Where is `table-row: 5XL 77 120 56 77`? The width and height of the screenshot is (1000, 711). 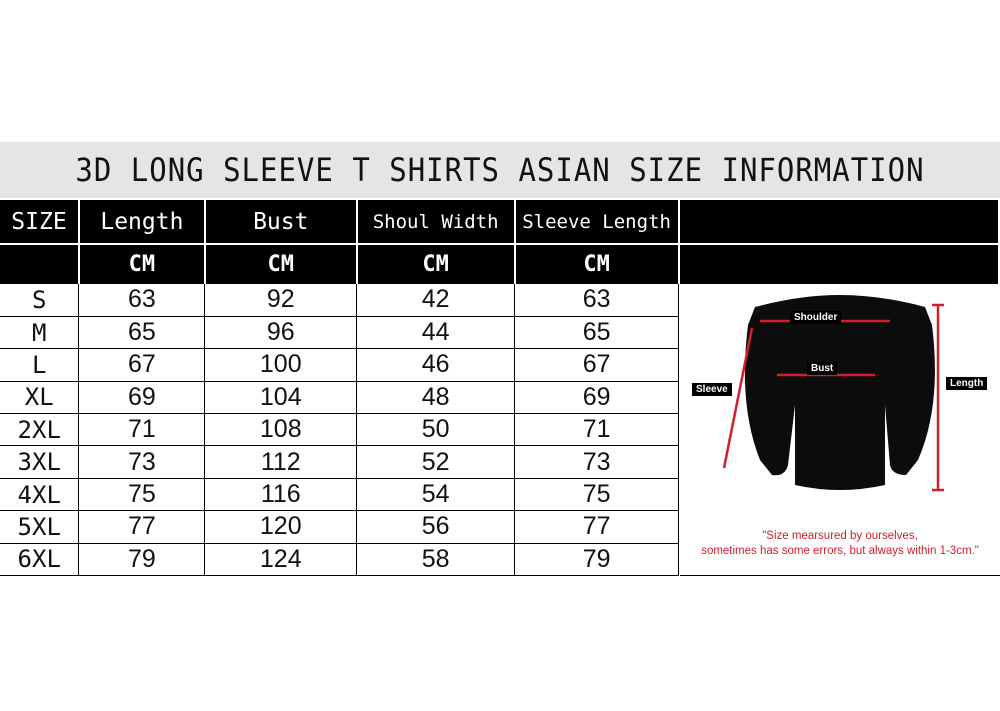
table-row: 5XL 77 120 56 77 is located at coordinates (499, 527).